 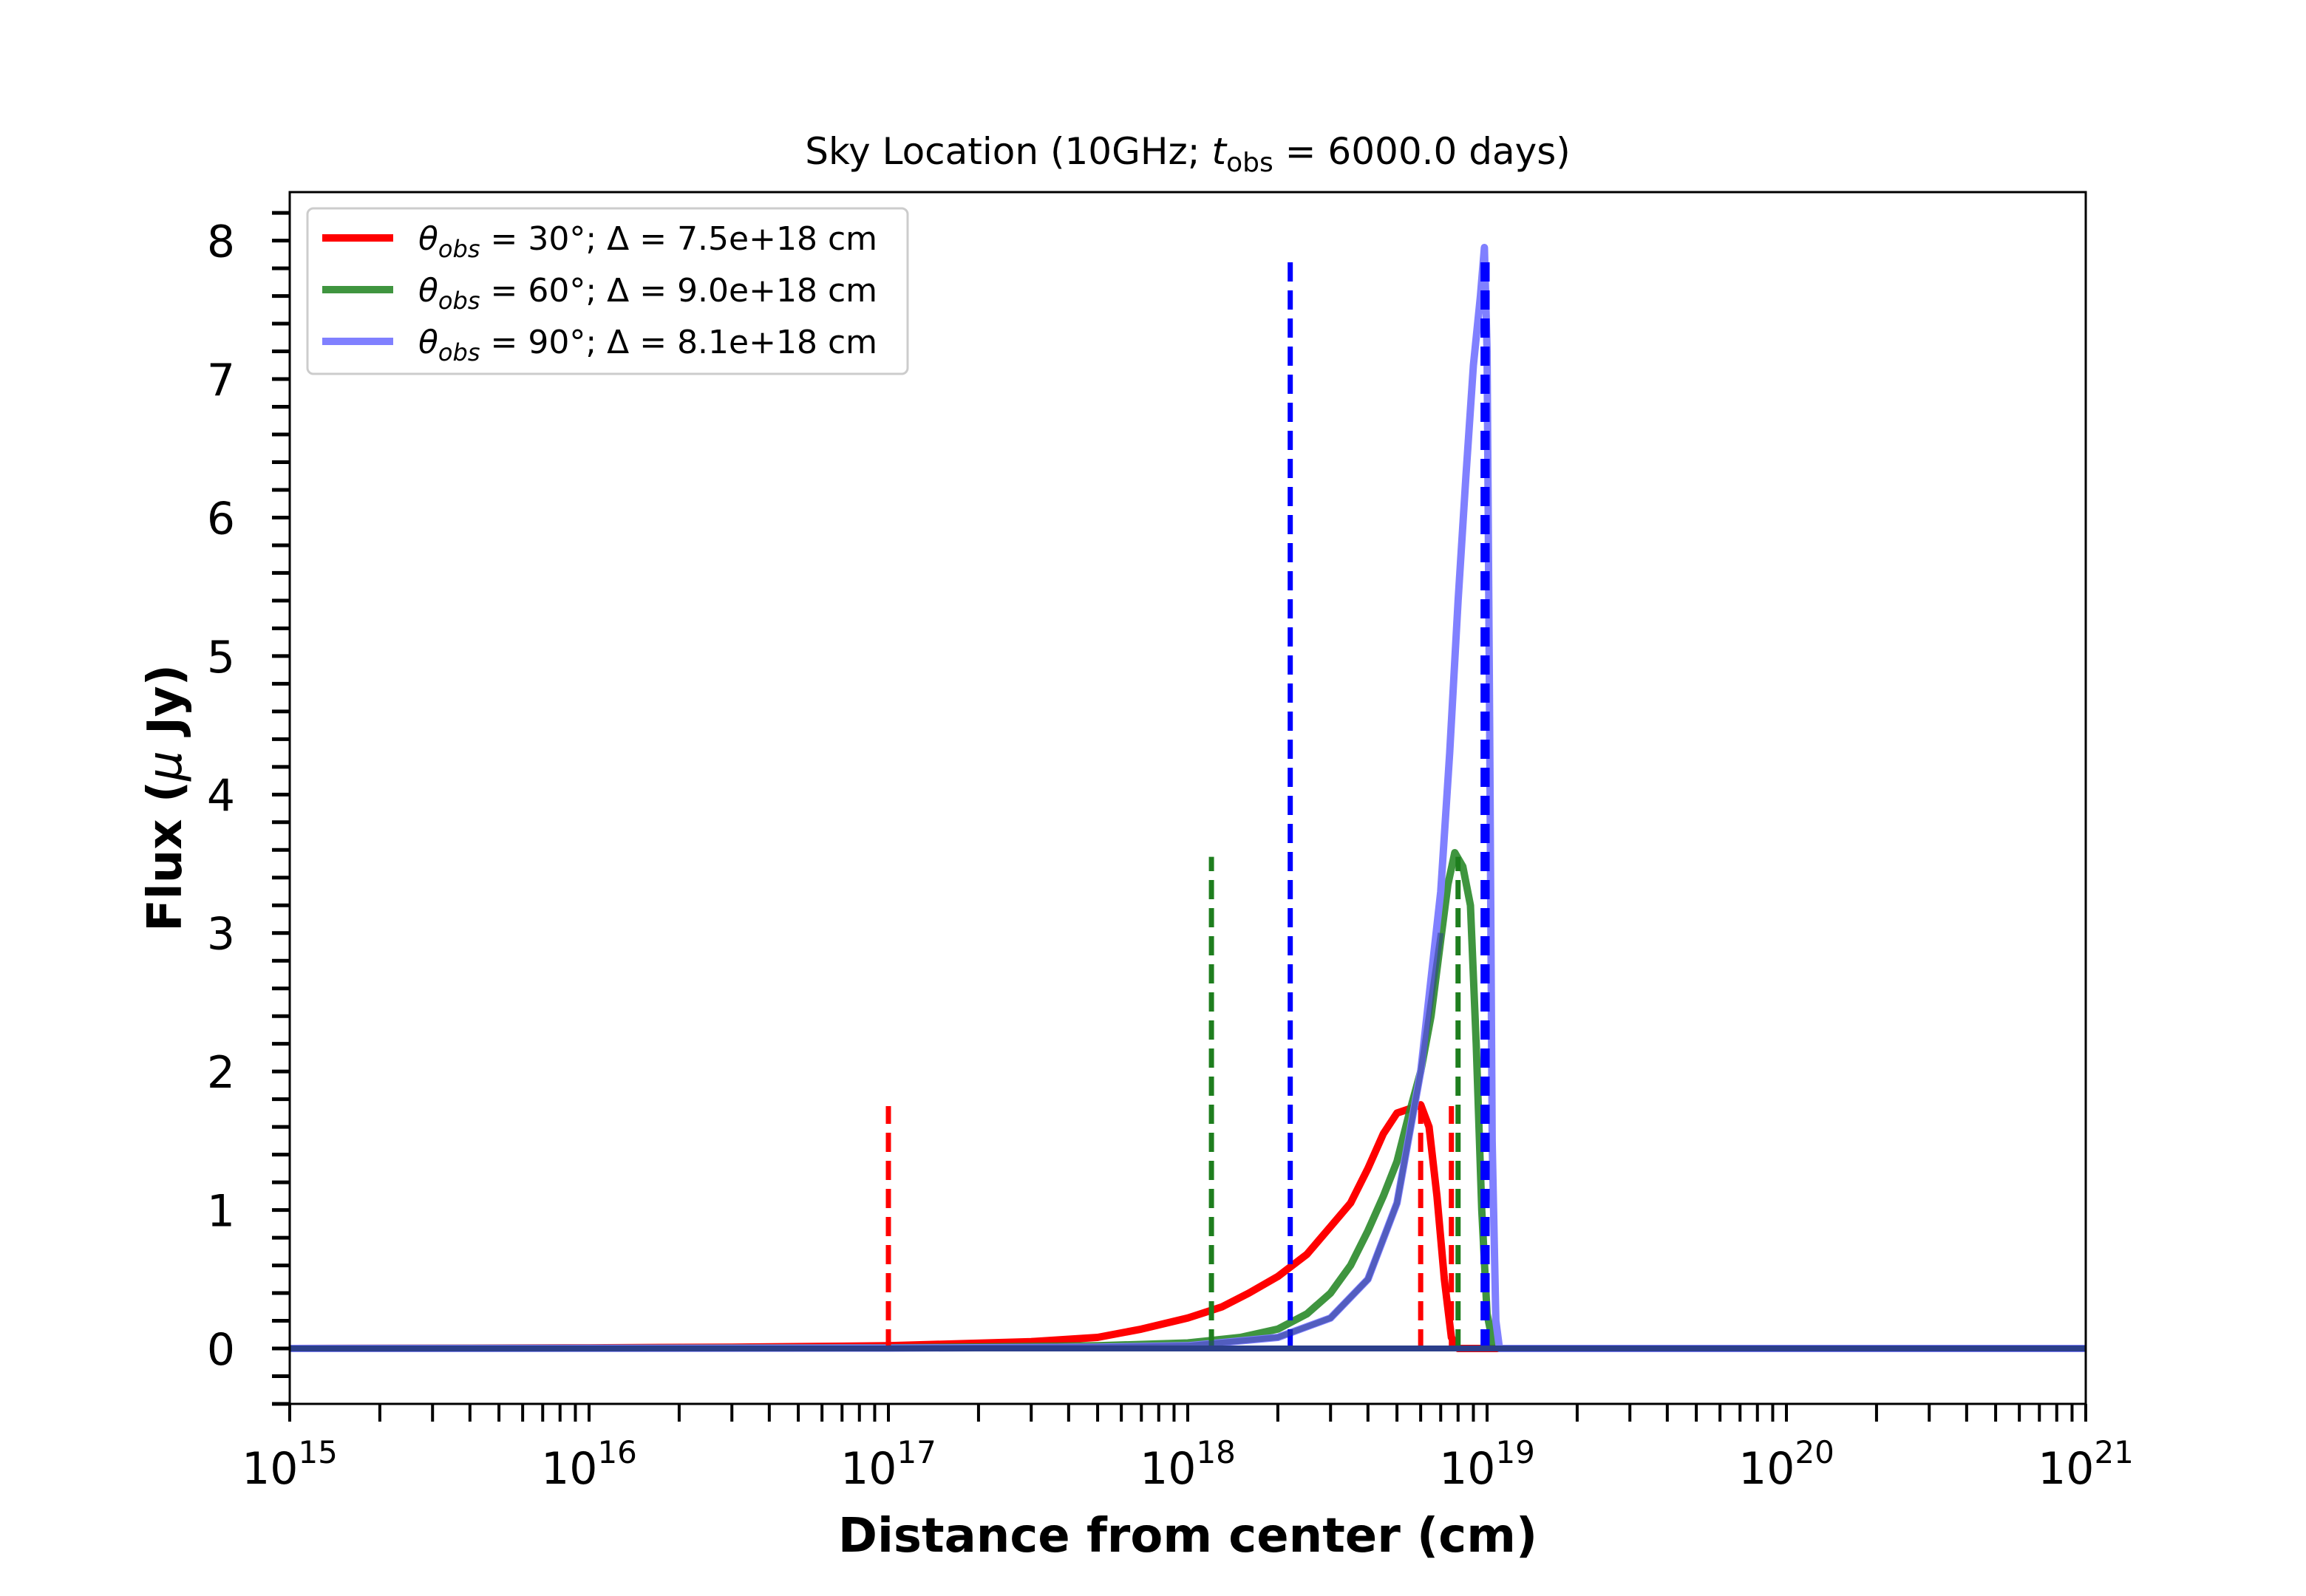 I want to click on legend-value: = 90°; Δ = 8.1e+18 cm, so click(x=678, y=342).